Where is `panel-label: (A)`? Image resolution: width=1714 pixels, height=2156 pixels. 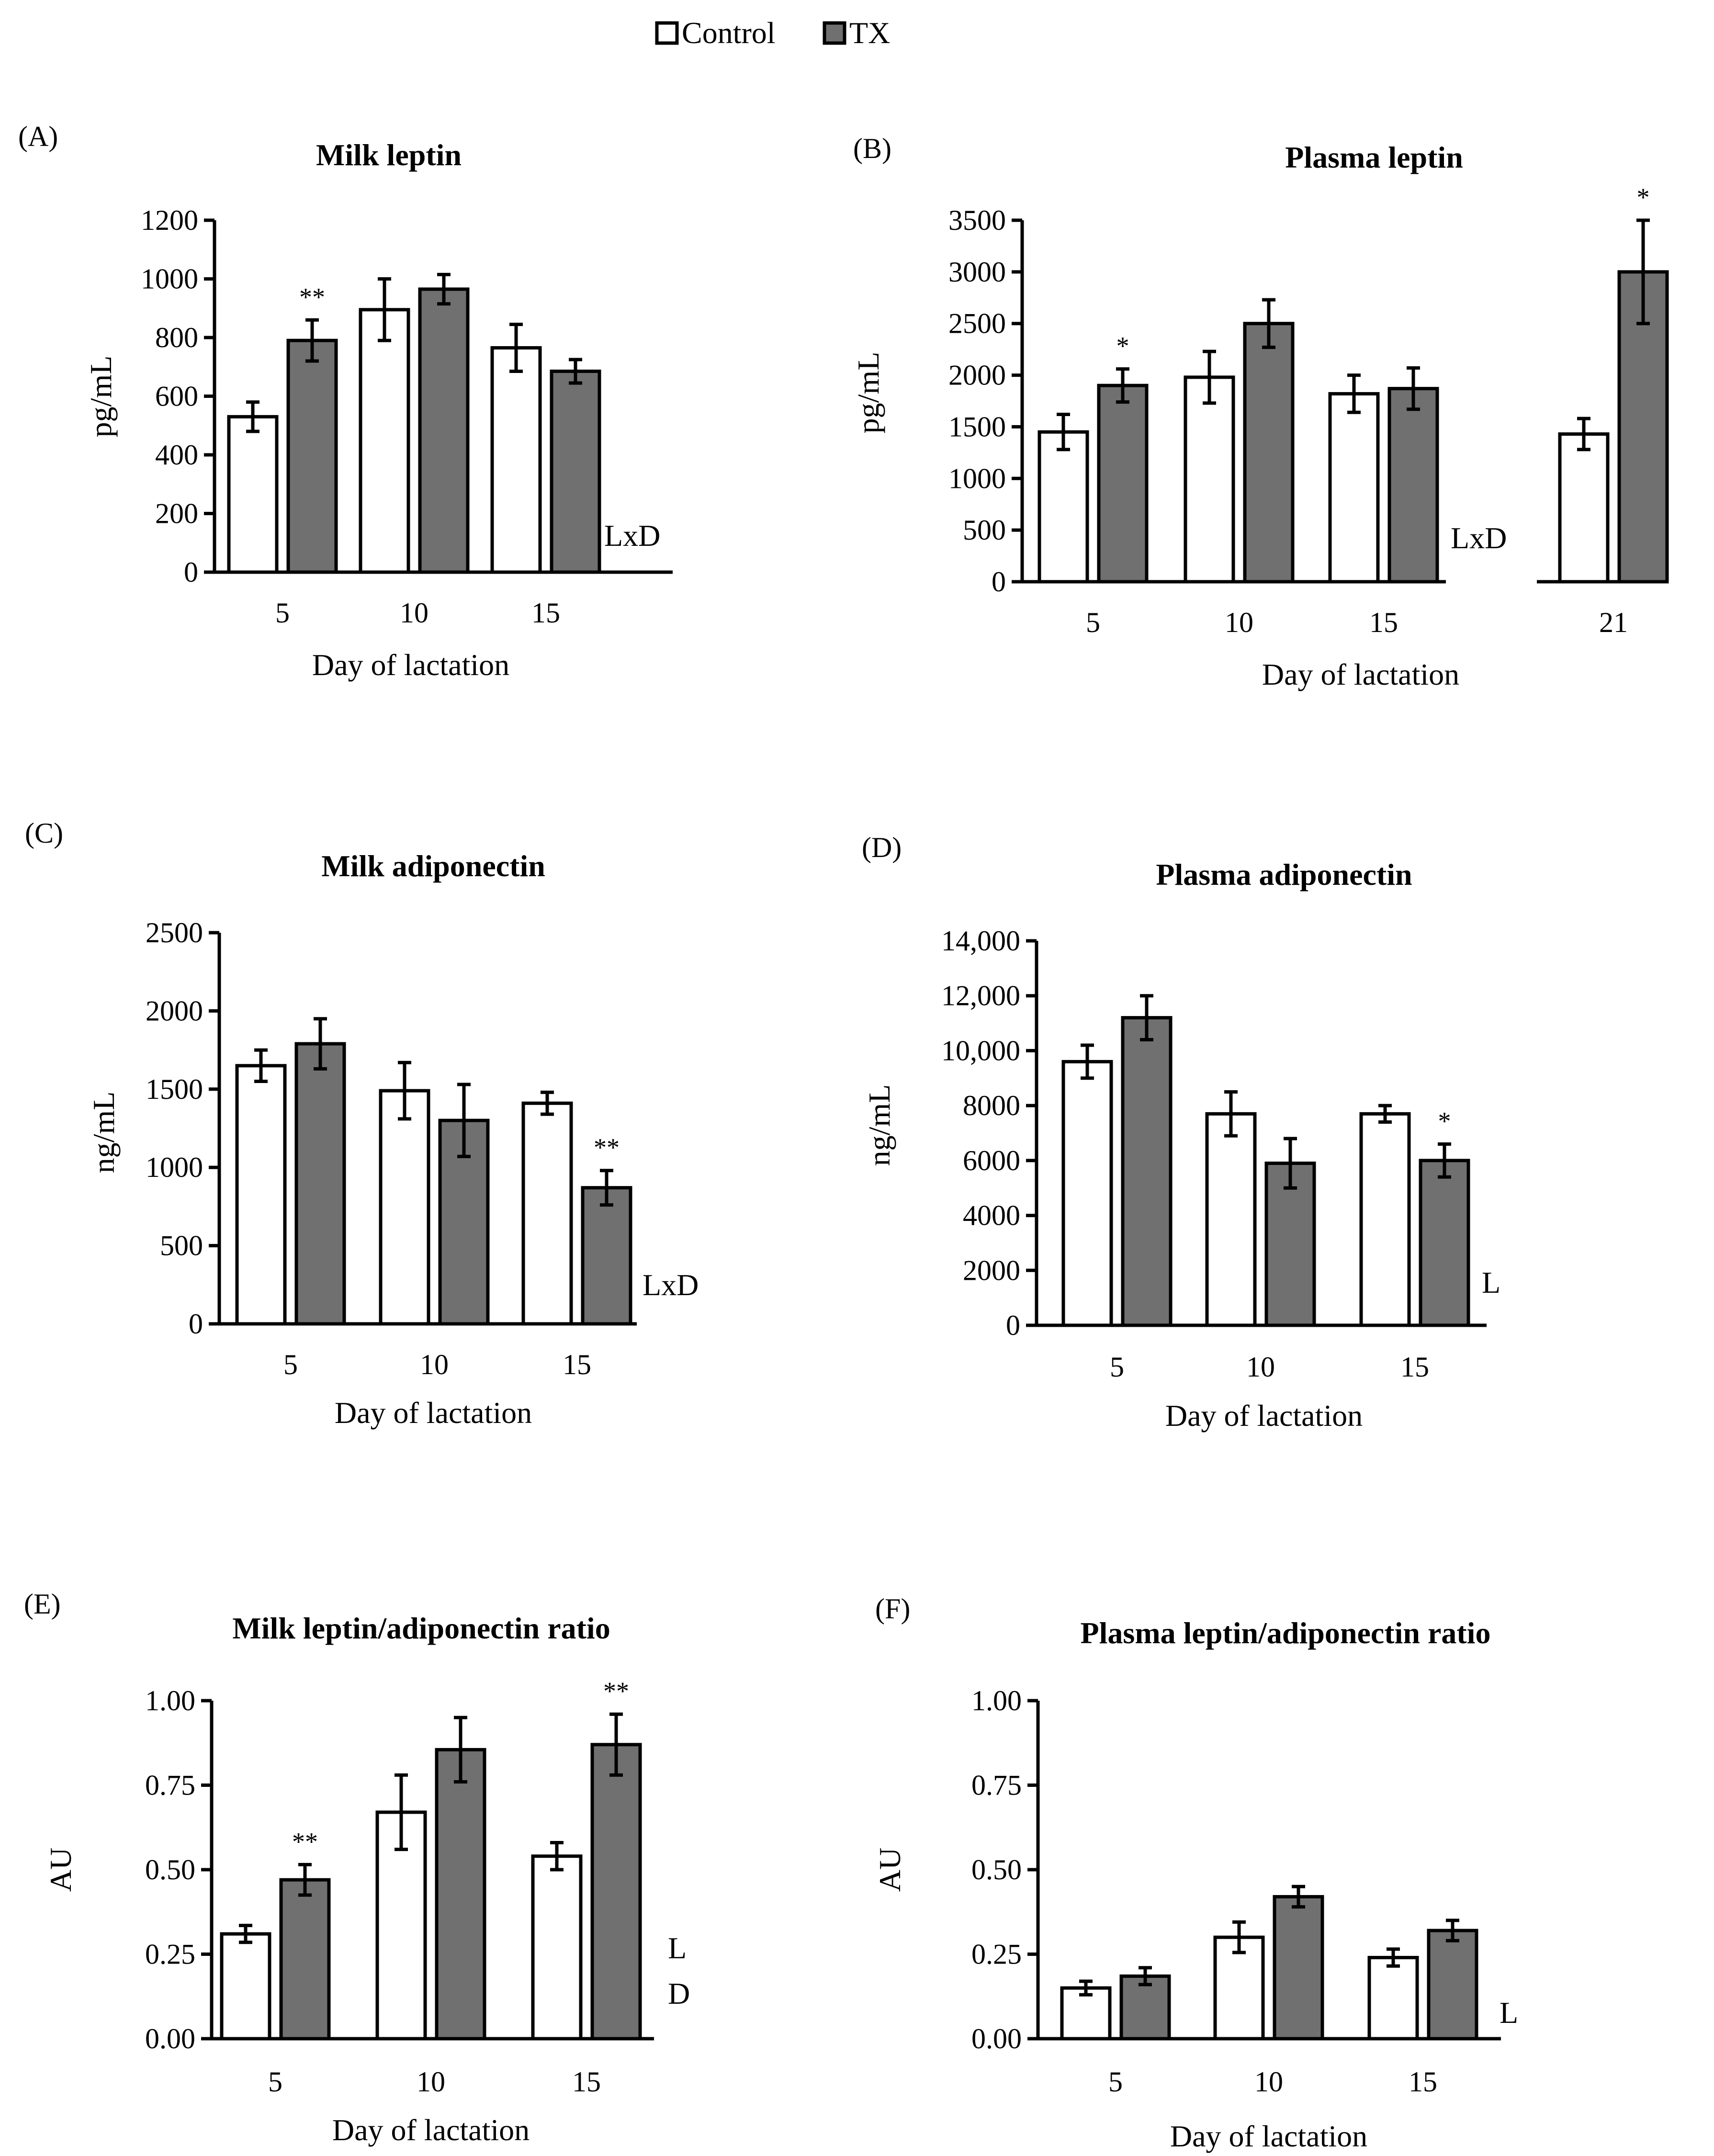
panel-label: (A) is located at coordinates (38, 136).